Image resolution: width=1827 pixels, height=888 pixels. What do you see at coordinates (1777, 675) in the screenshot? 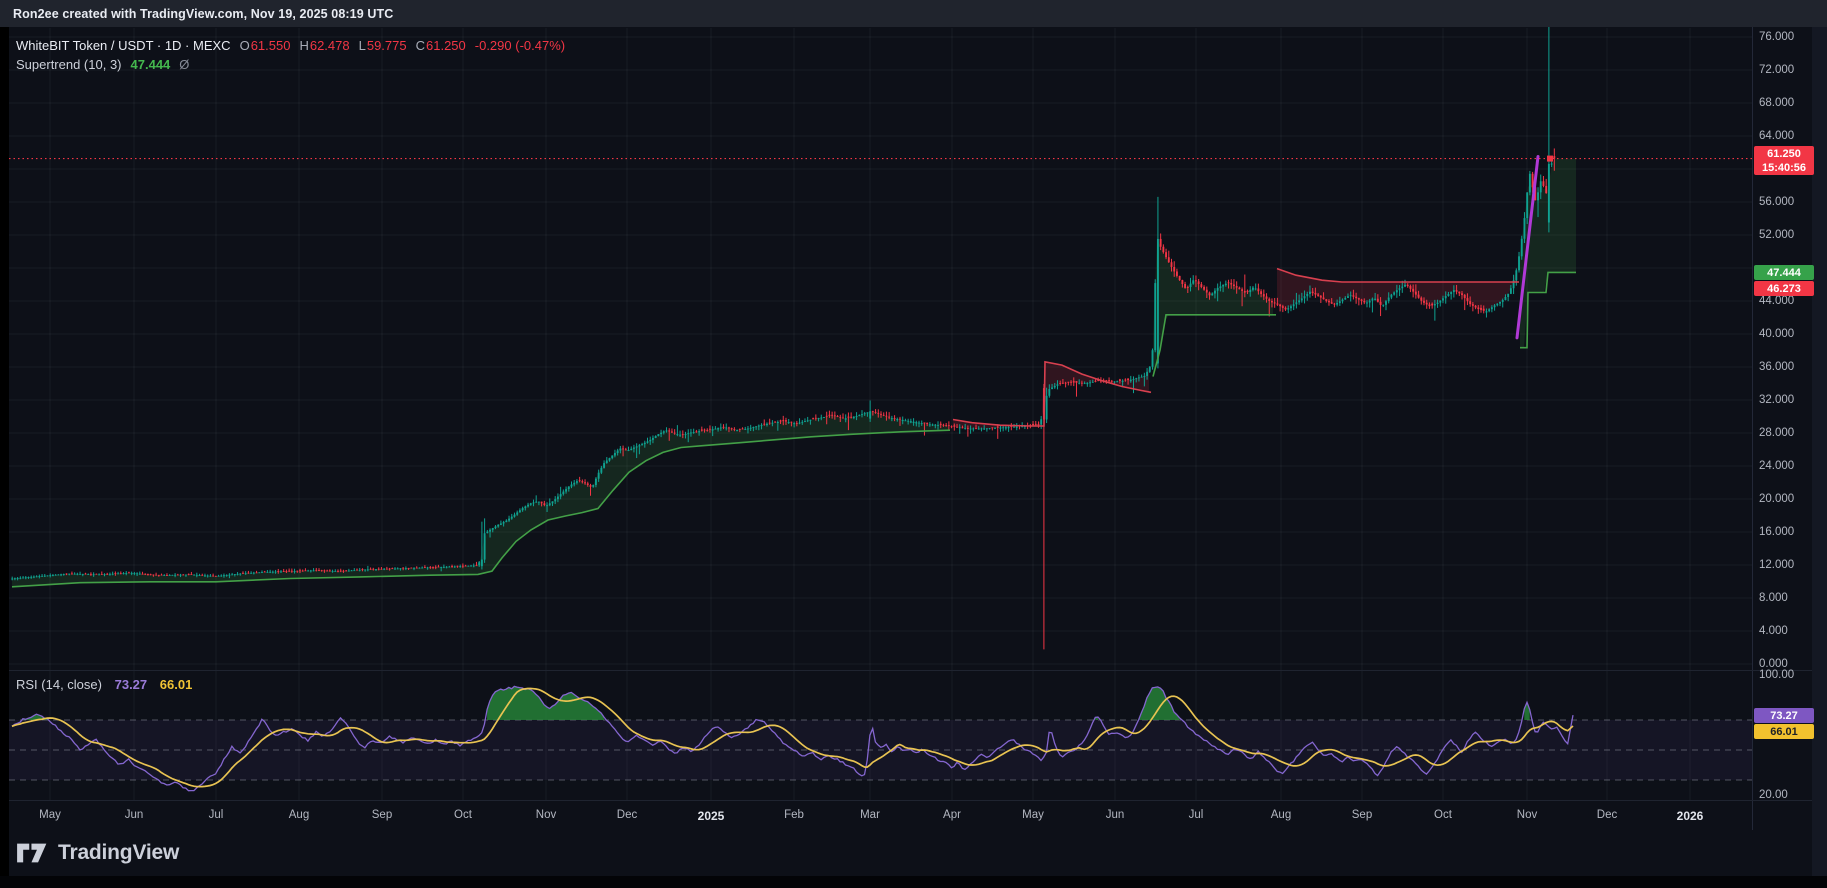
I see `price-axis-label: 100.00` at bounding box center [1777, 675].